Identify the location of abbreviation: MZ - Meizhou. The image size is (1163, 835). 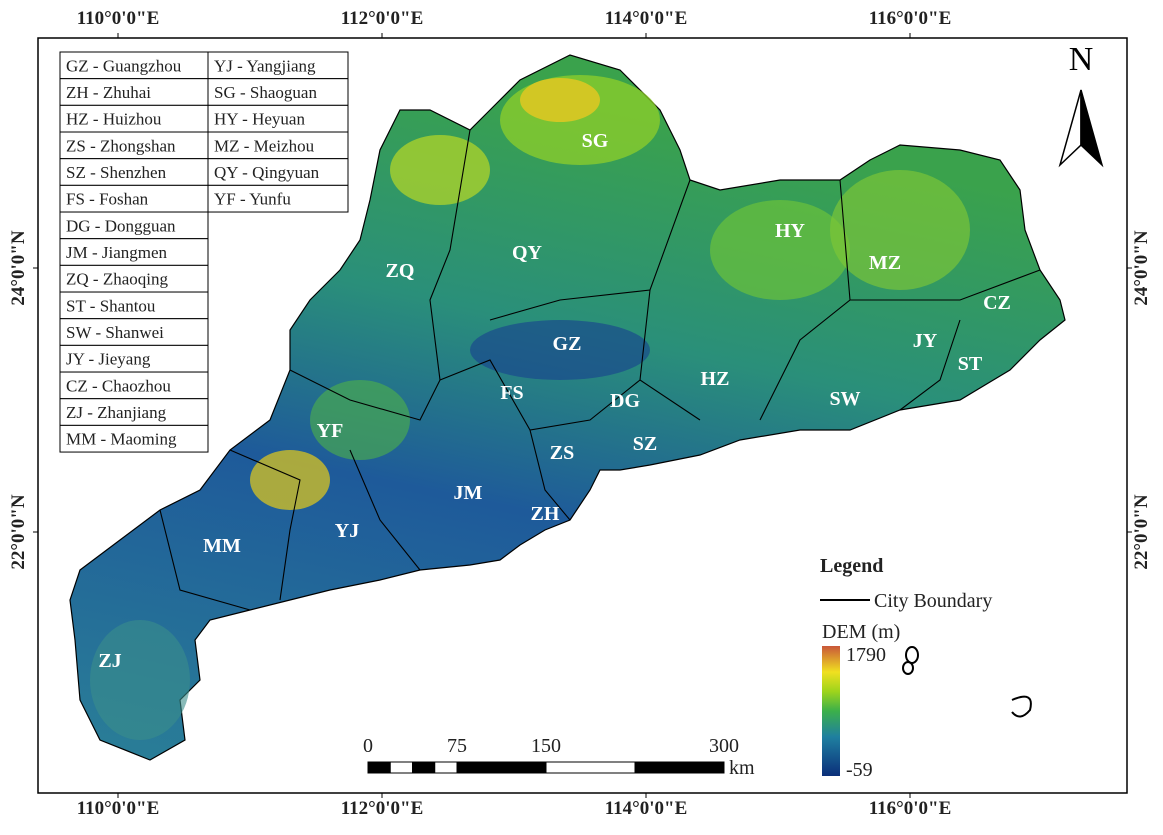
(264, 145).